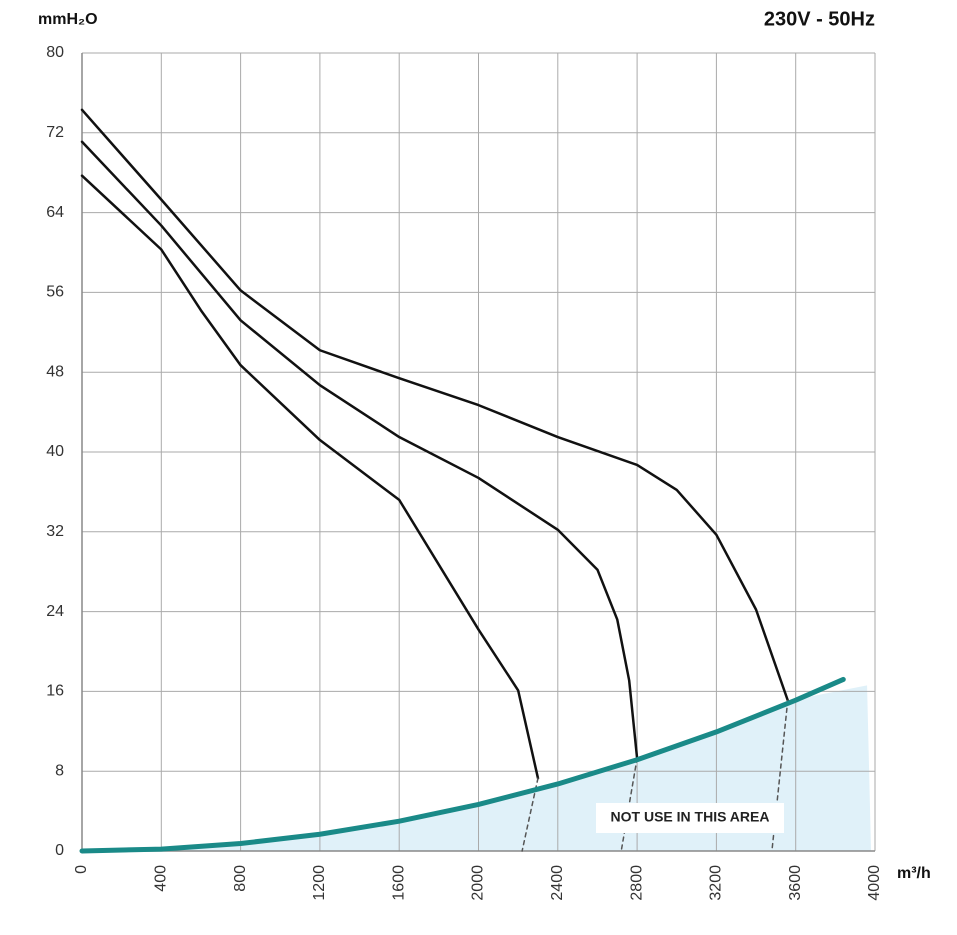 This screenshot has height=935, width=957. Describe the element at coordinates (55, 292) in the screenshot. I see `y-tick-label: 56` at that location.